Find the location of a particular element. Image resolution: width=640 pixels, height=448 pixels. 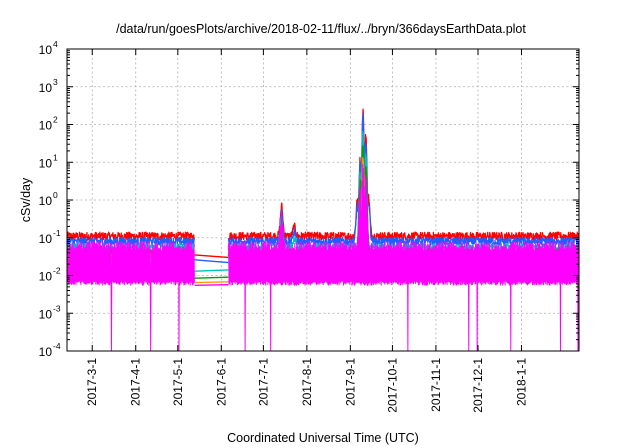

x-tick-label: 2017-12-1 is located at coordinates (478, 385).